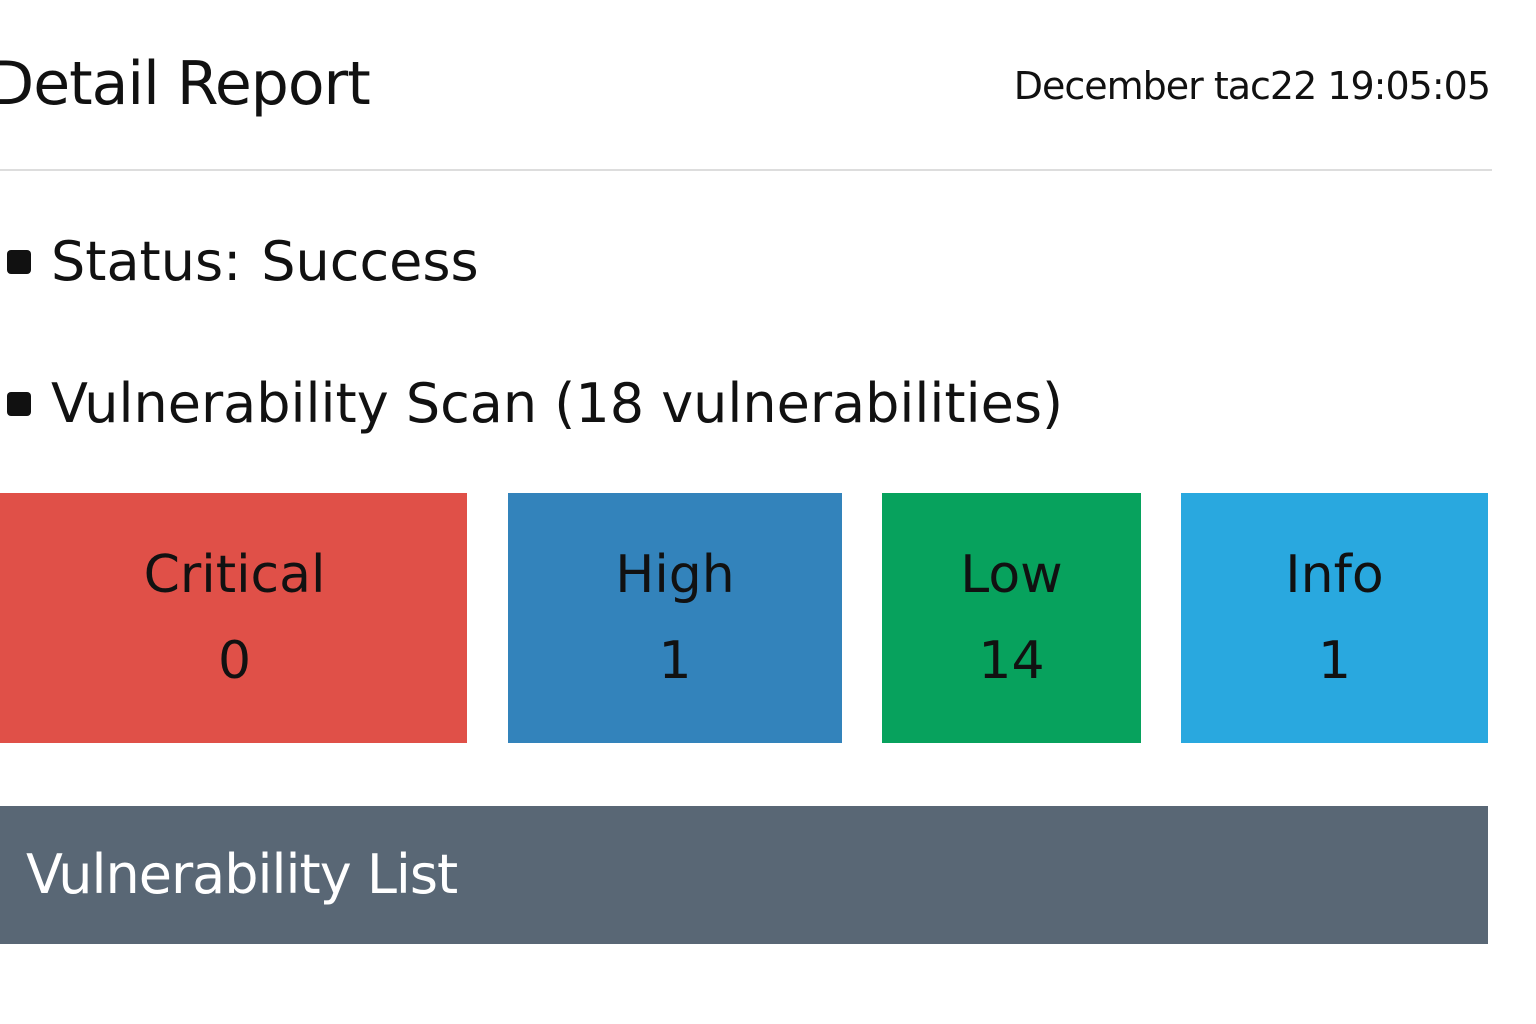 The width and height of the screenshot is (1536, 1024). I want to click on vulnerability-scan-line: Vulnerability Scan (18 vulnerabilities), so click(531, 404).